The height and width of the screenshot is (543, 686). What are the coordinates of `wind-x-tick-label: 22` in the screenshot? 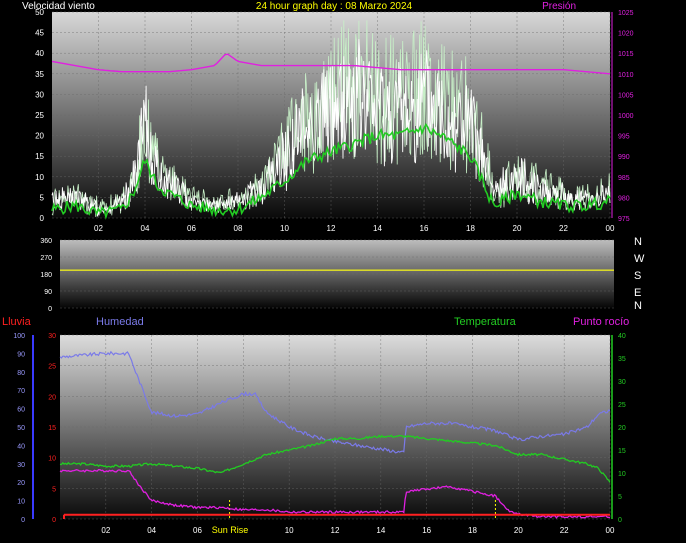 It's located at (563, 228).